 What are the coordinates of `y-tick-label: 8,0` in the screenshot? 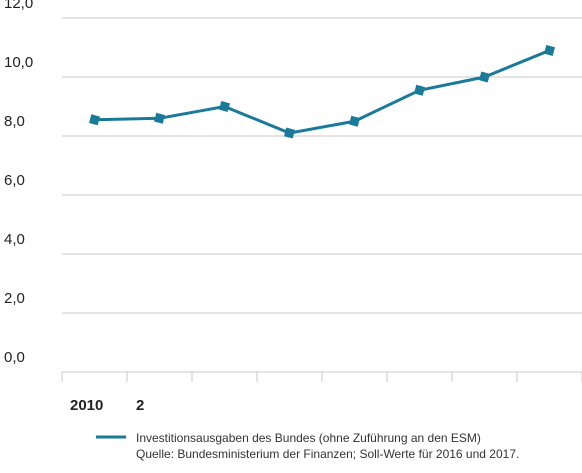 It's located at (14, 121).